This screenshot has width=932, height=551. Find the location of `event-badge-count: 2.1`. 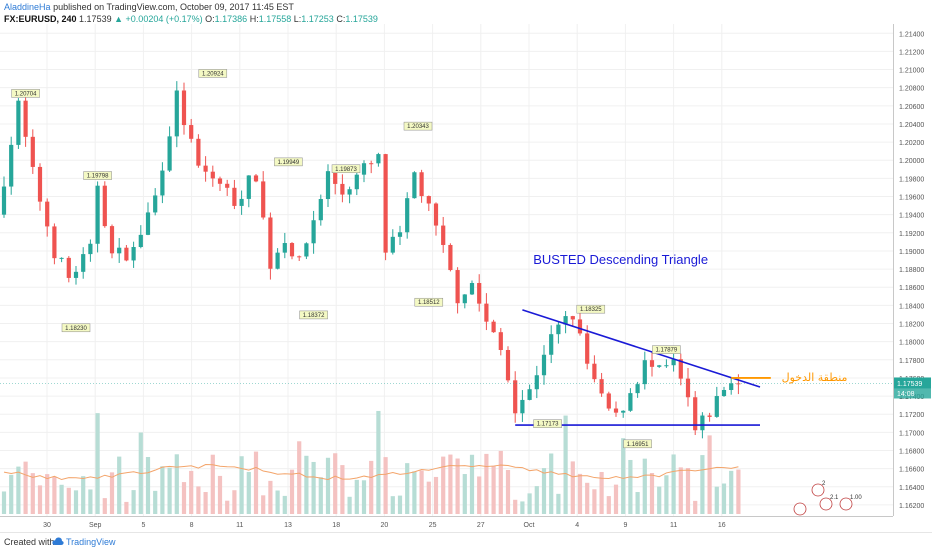

event-badge-count: 2.1 is located at coordinates (834, 498).